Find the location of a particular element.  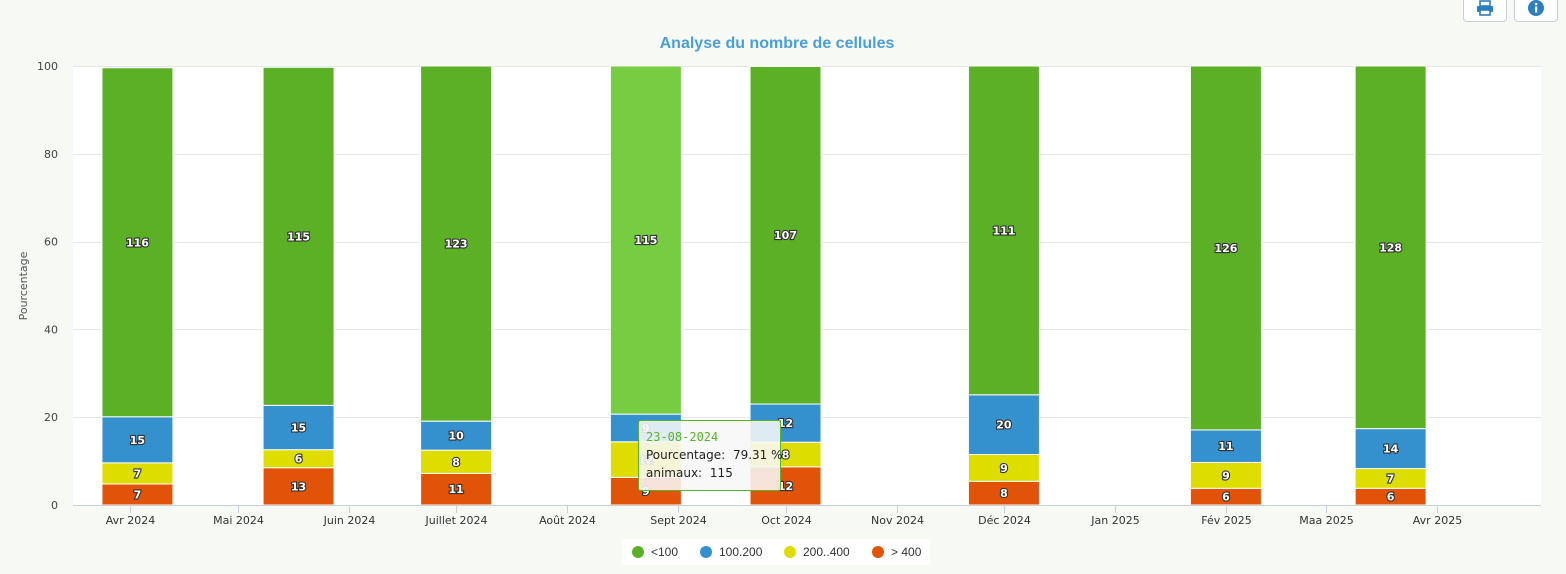

legend-item-100-200: 100.200 is located at coordinates (731, 552).